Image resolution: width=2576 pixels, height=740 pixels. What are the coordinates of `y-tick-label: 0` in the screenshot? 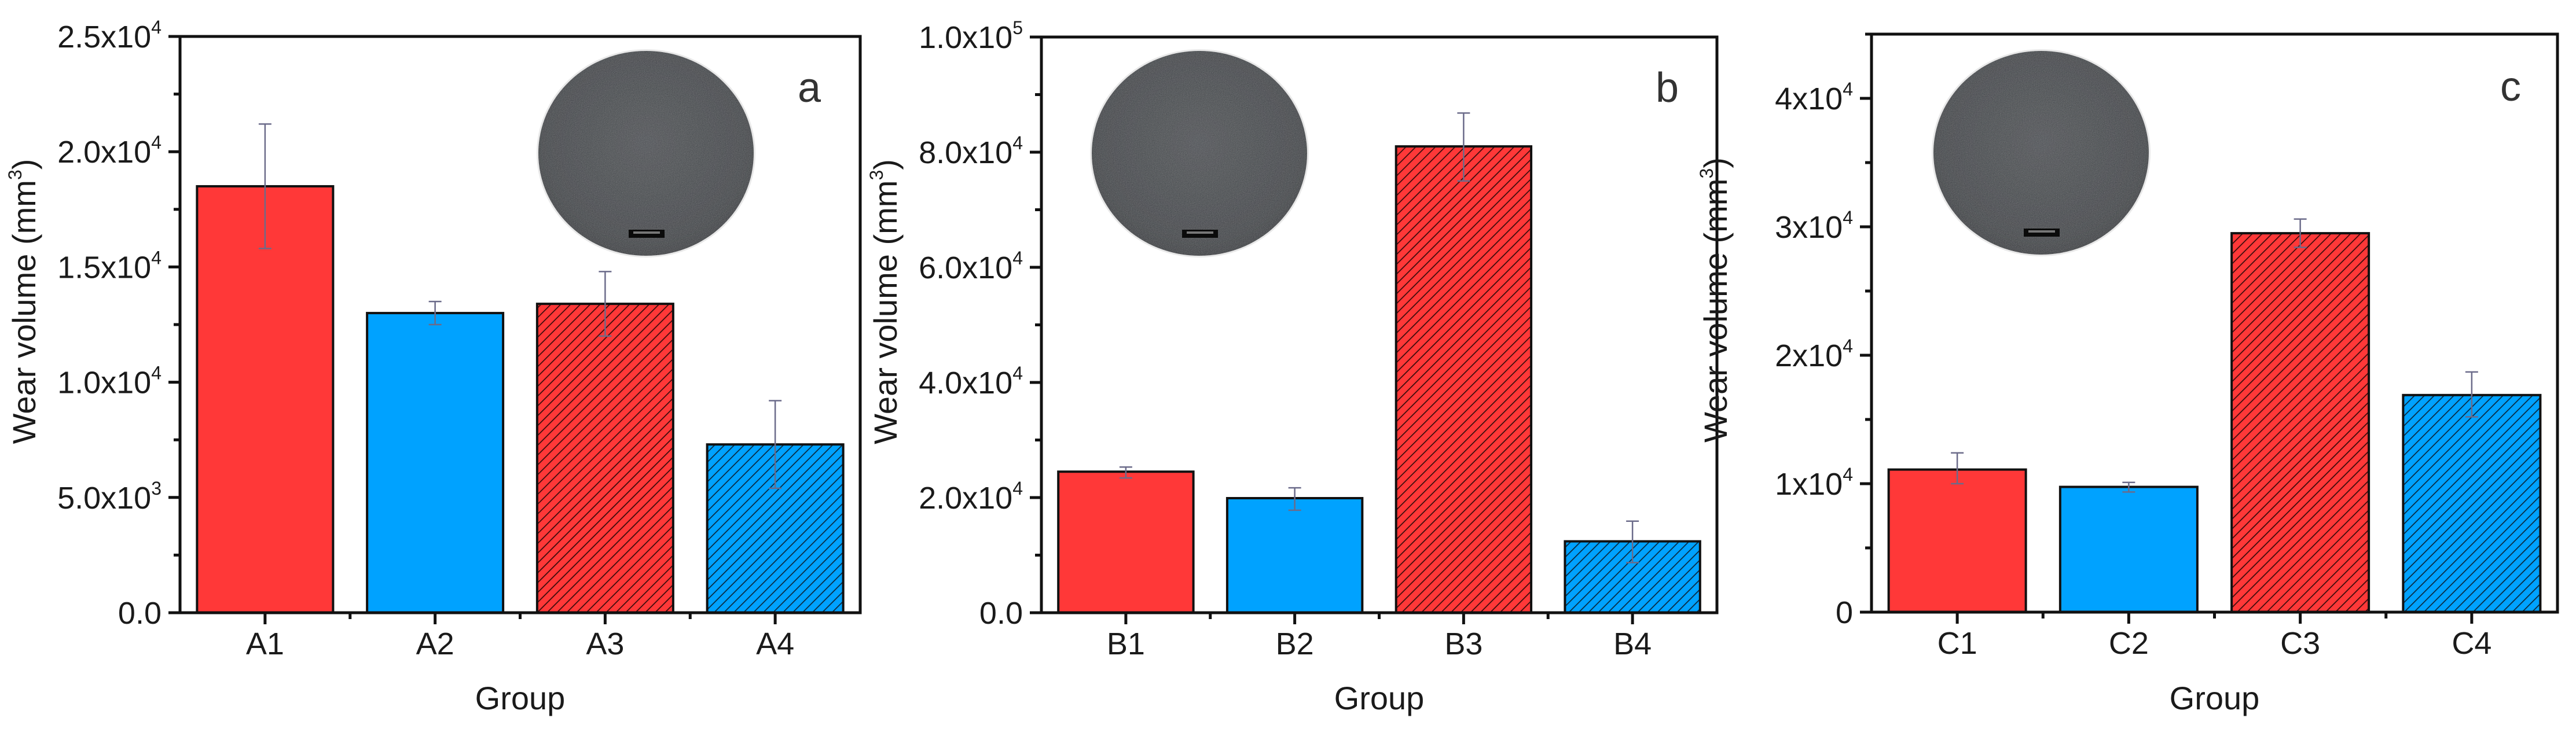 It's located at (1844, 612).